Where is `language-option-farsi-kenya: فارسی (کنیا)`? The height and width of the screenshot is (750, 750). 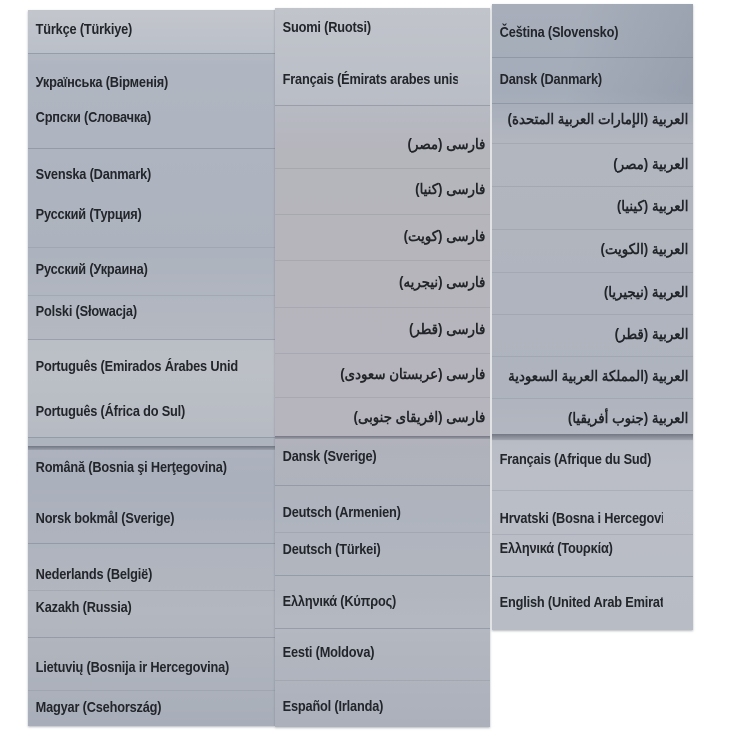
language-option-farsi-kenya: فارسی (کنیا) is located at coordinates (450, 190).